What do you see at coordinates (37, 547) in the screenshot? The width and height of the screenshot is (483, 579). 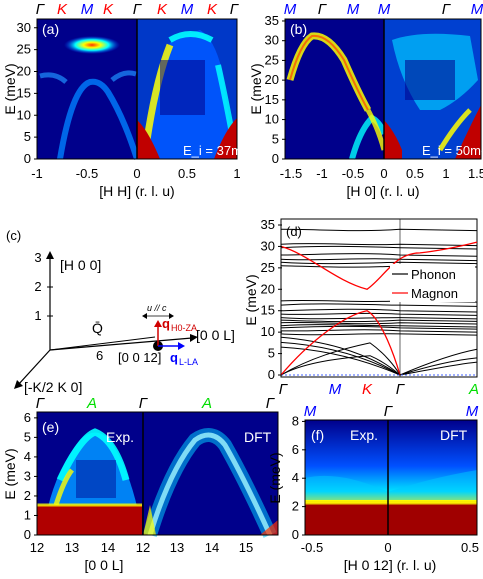 I see `xtick-label: 12` at bounding box center [37, 547].